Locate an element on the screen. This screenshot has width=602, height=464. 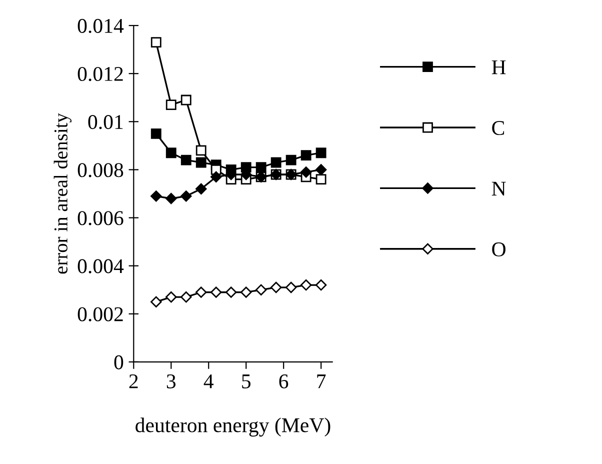
x-tick-label: 5 is located at coordinates (246, 381).